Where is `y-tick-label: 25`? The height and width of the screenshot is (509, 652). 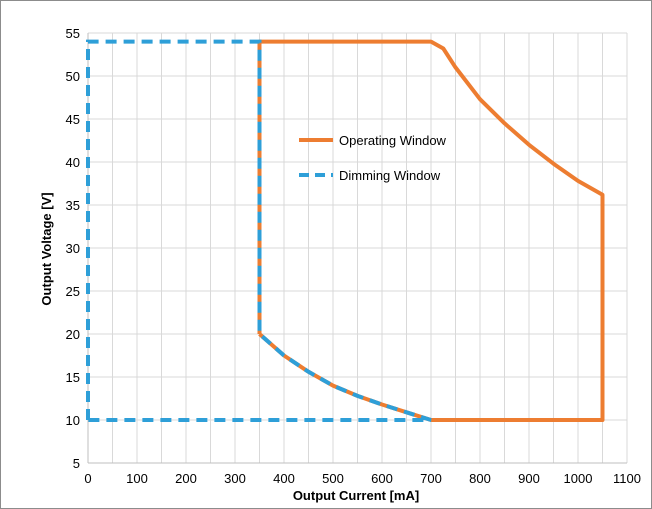
y-tick-label: 25 is located at coordinates (73, 291).